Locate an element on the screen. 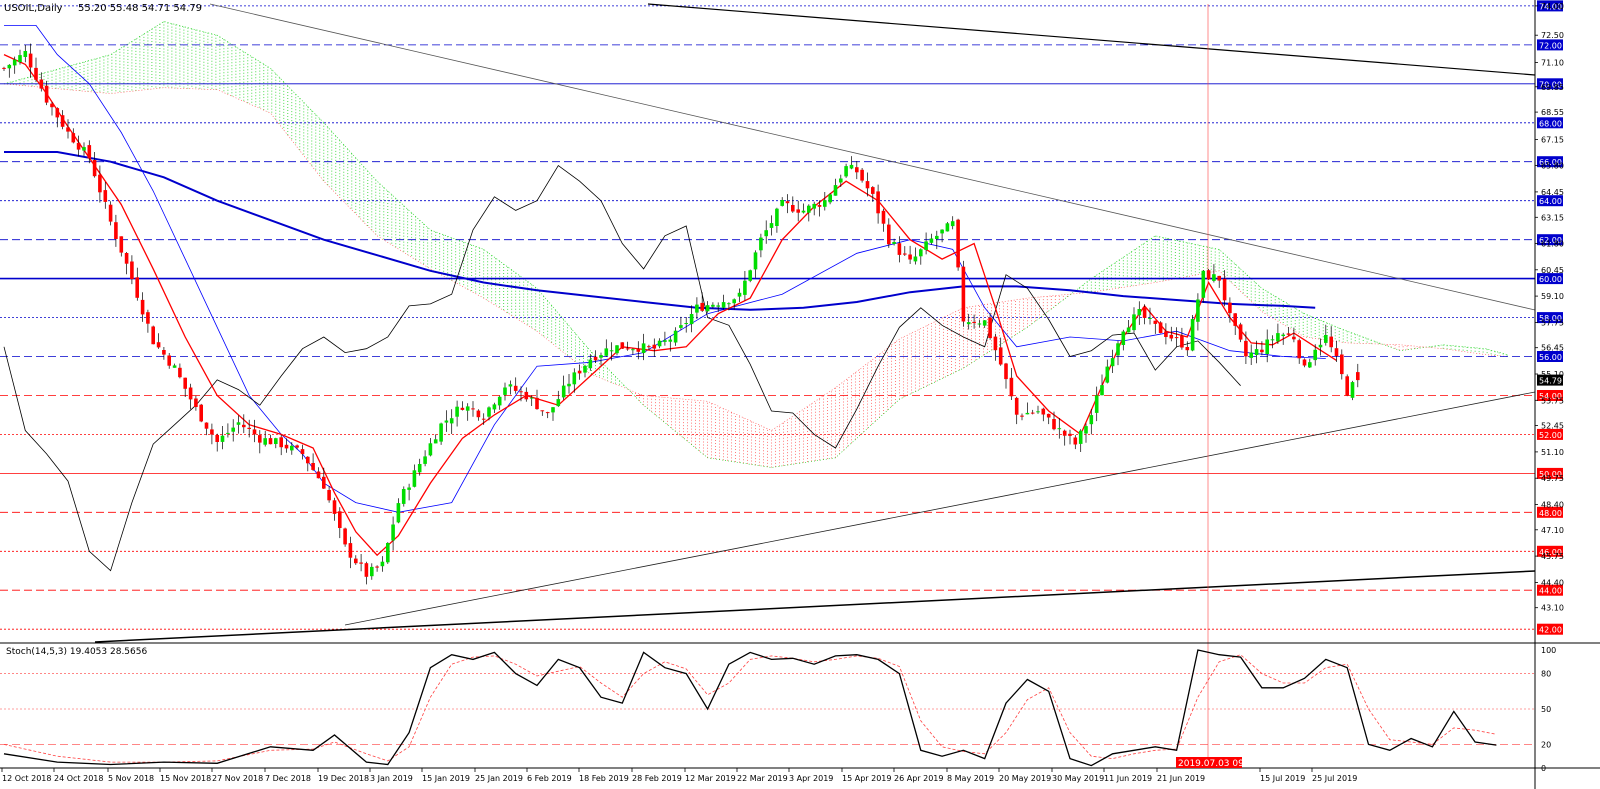 This screenshot has width=1600, height=789. price-tick-label: 74.00 is located at coordinates (1552, 6).